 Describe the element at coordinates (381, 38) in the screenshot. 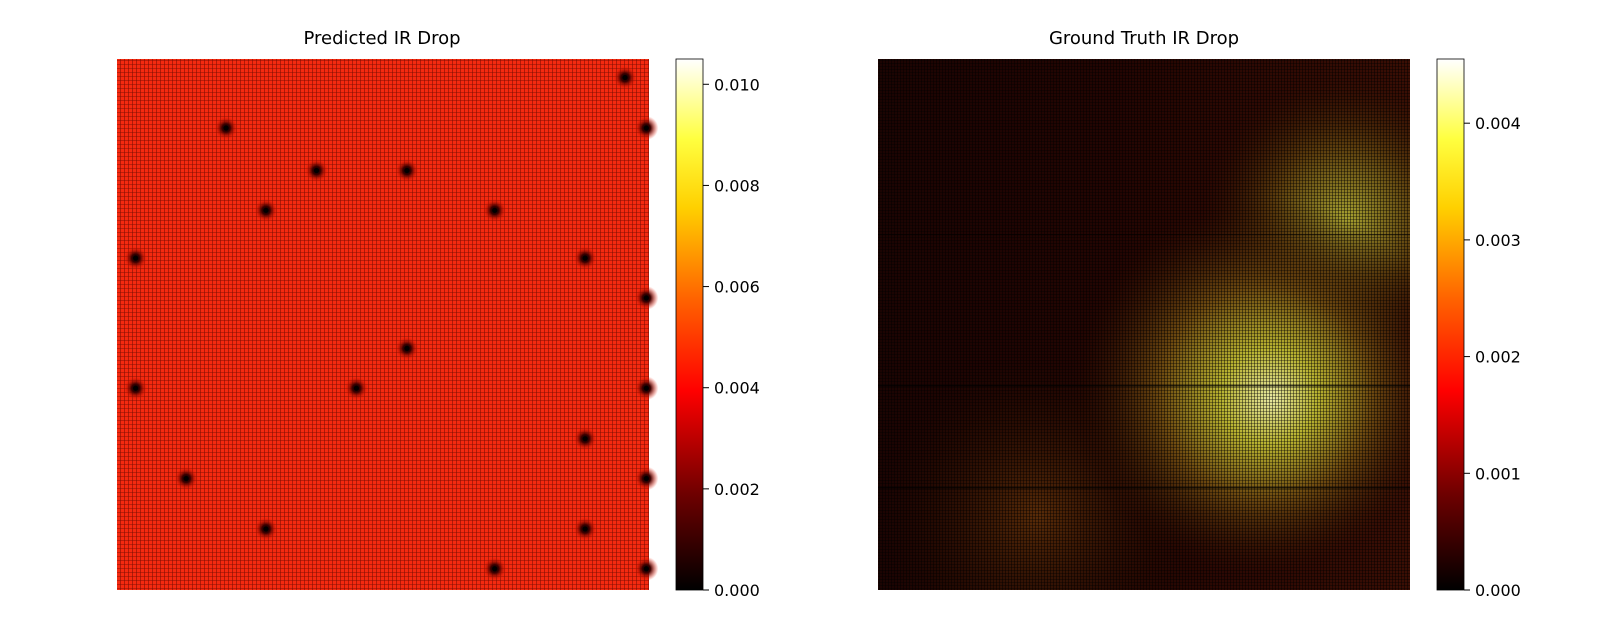

I see `chart-title: Predicted IR Drop` at that location.